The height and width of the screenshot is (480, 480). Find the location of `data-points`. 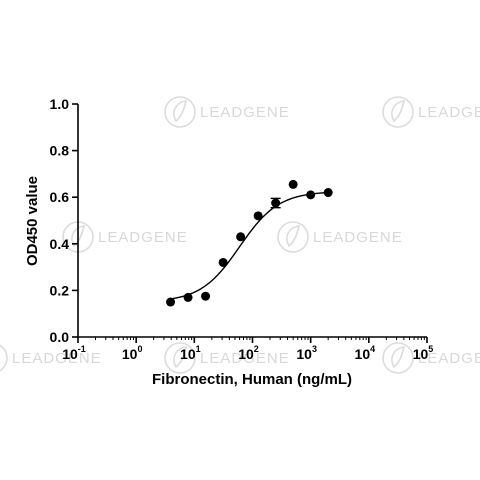

data-points is located at coordinates (249, 243).